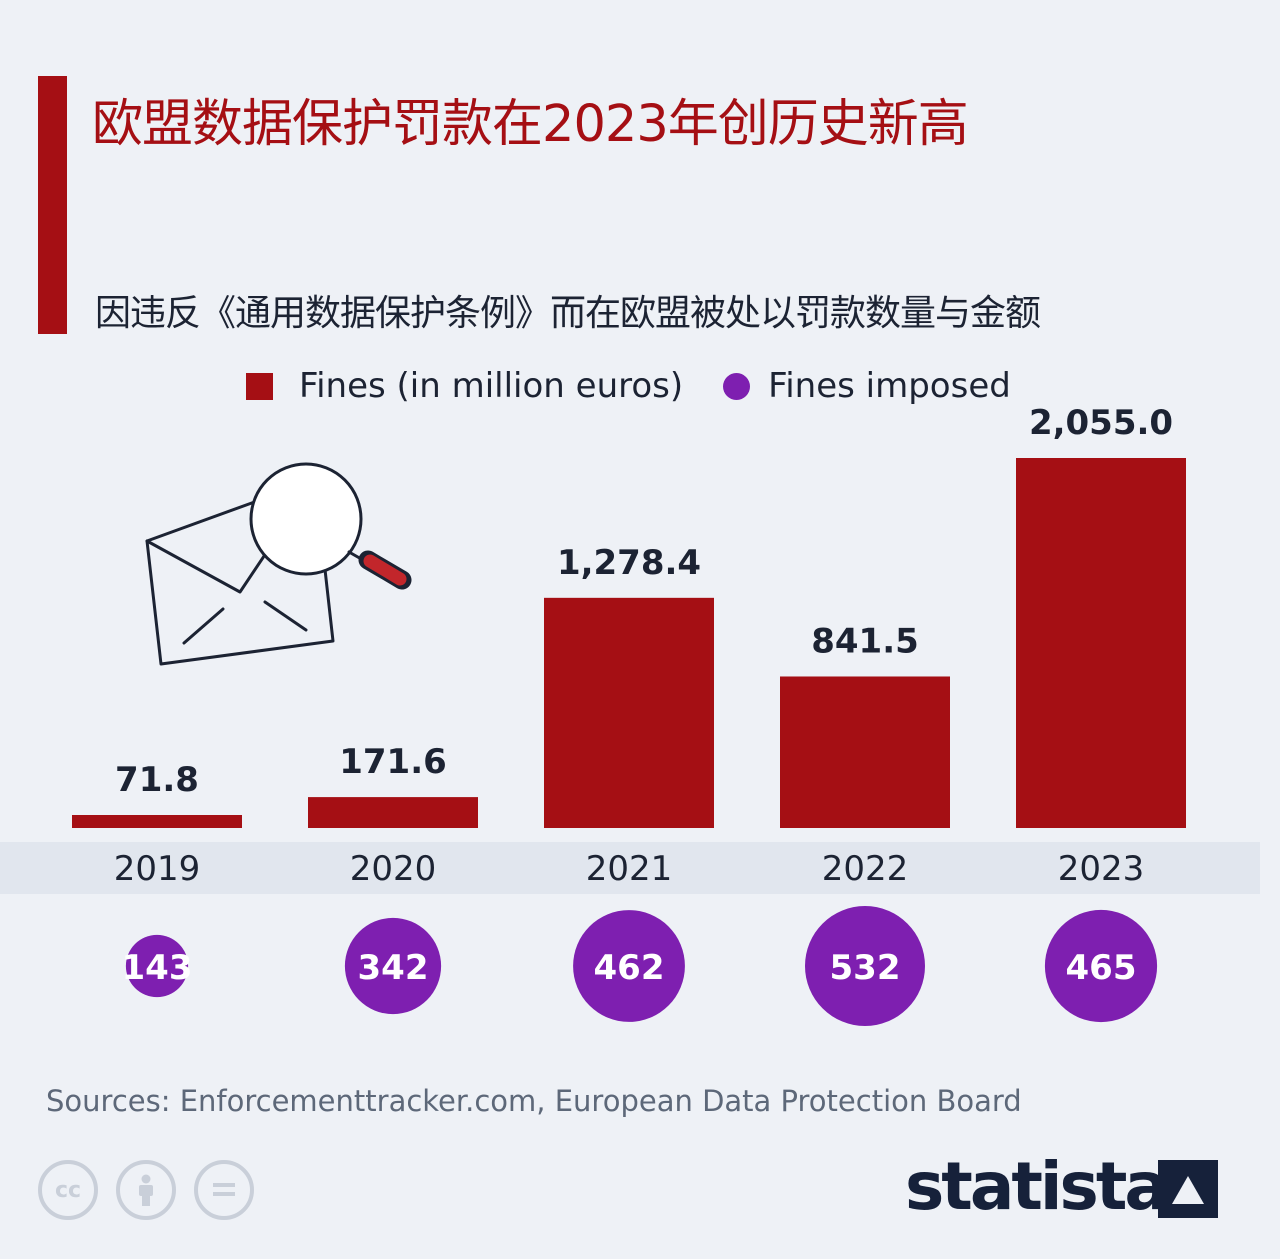 The image size is (1280, 1259). I want to click on chart-title: 欧盟数据保护罚款在2023年创历史新高, so click(530, 124).